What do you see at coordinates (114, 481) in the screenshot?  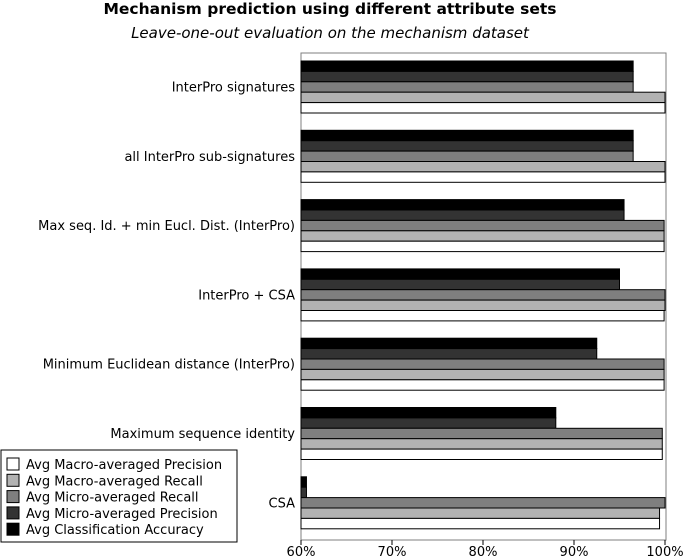 I see `legend-label: Avg Macro-averaged Recall` at bounding box center [114, 481].